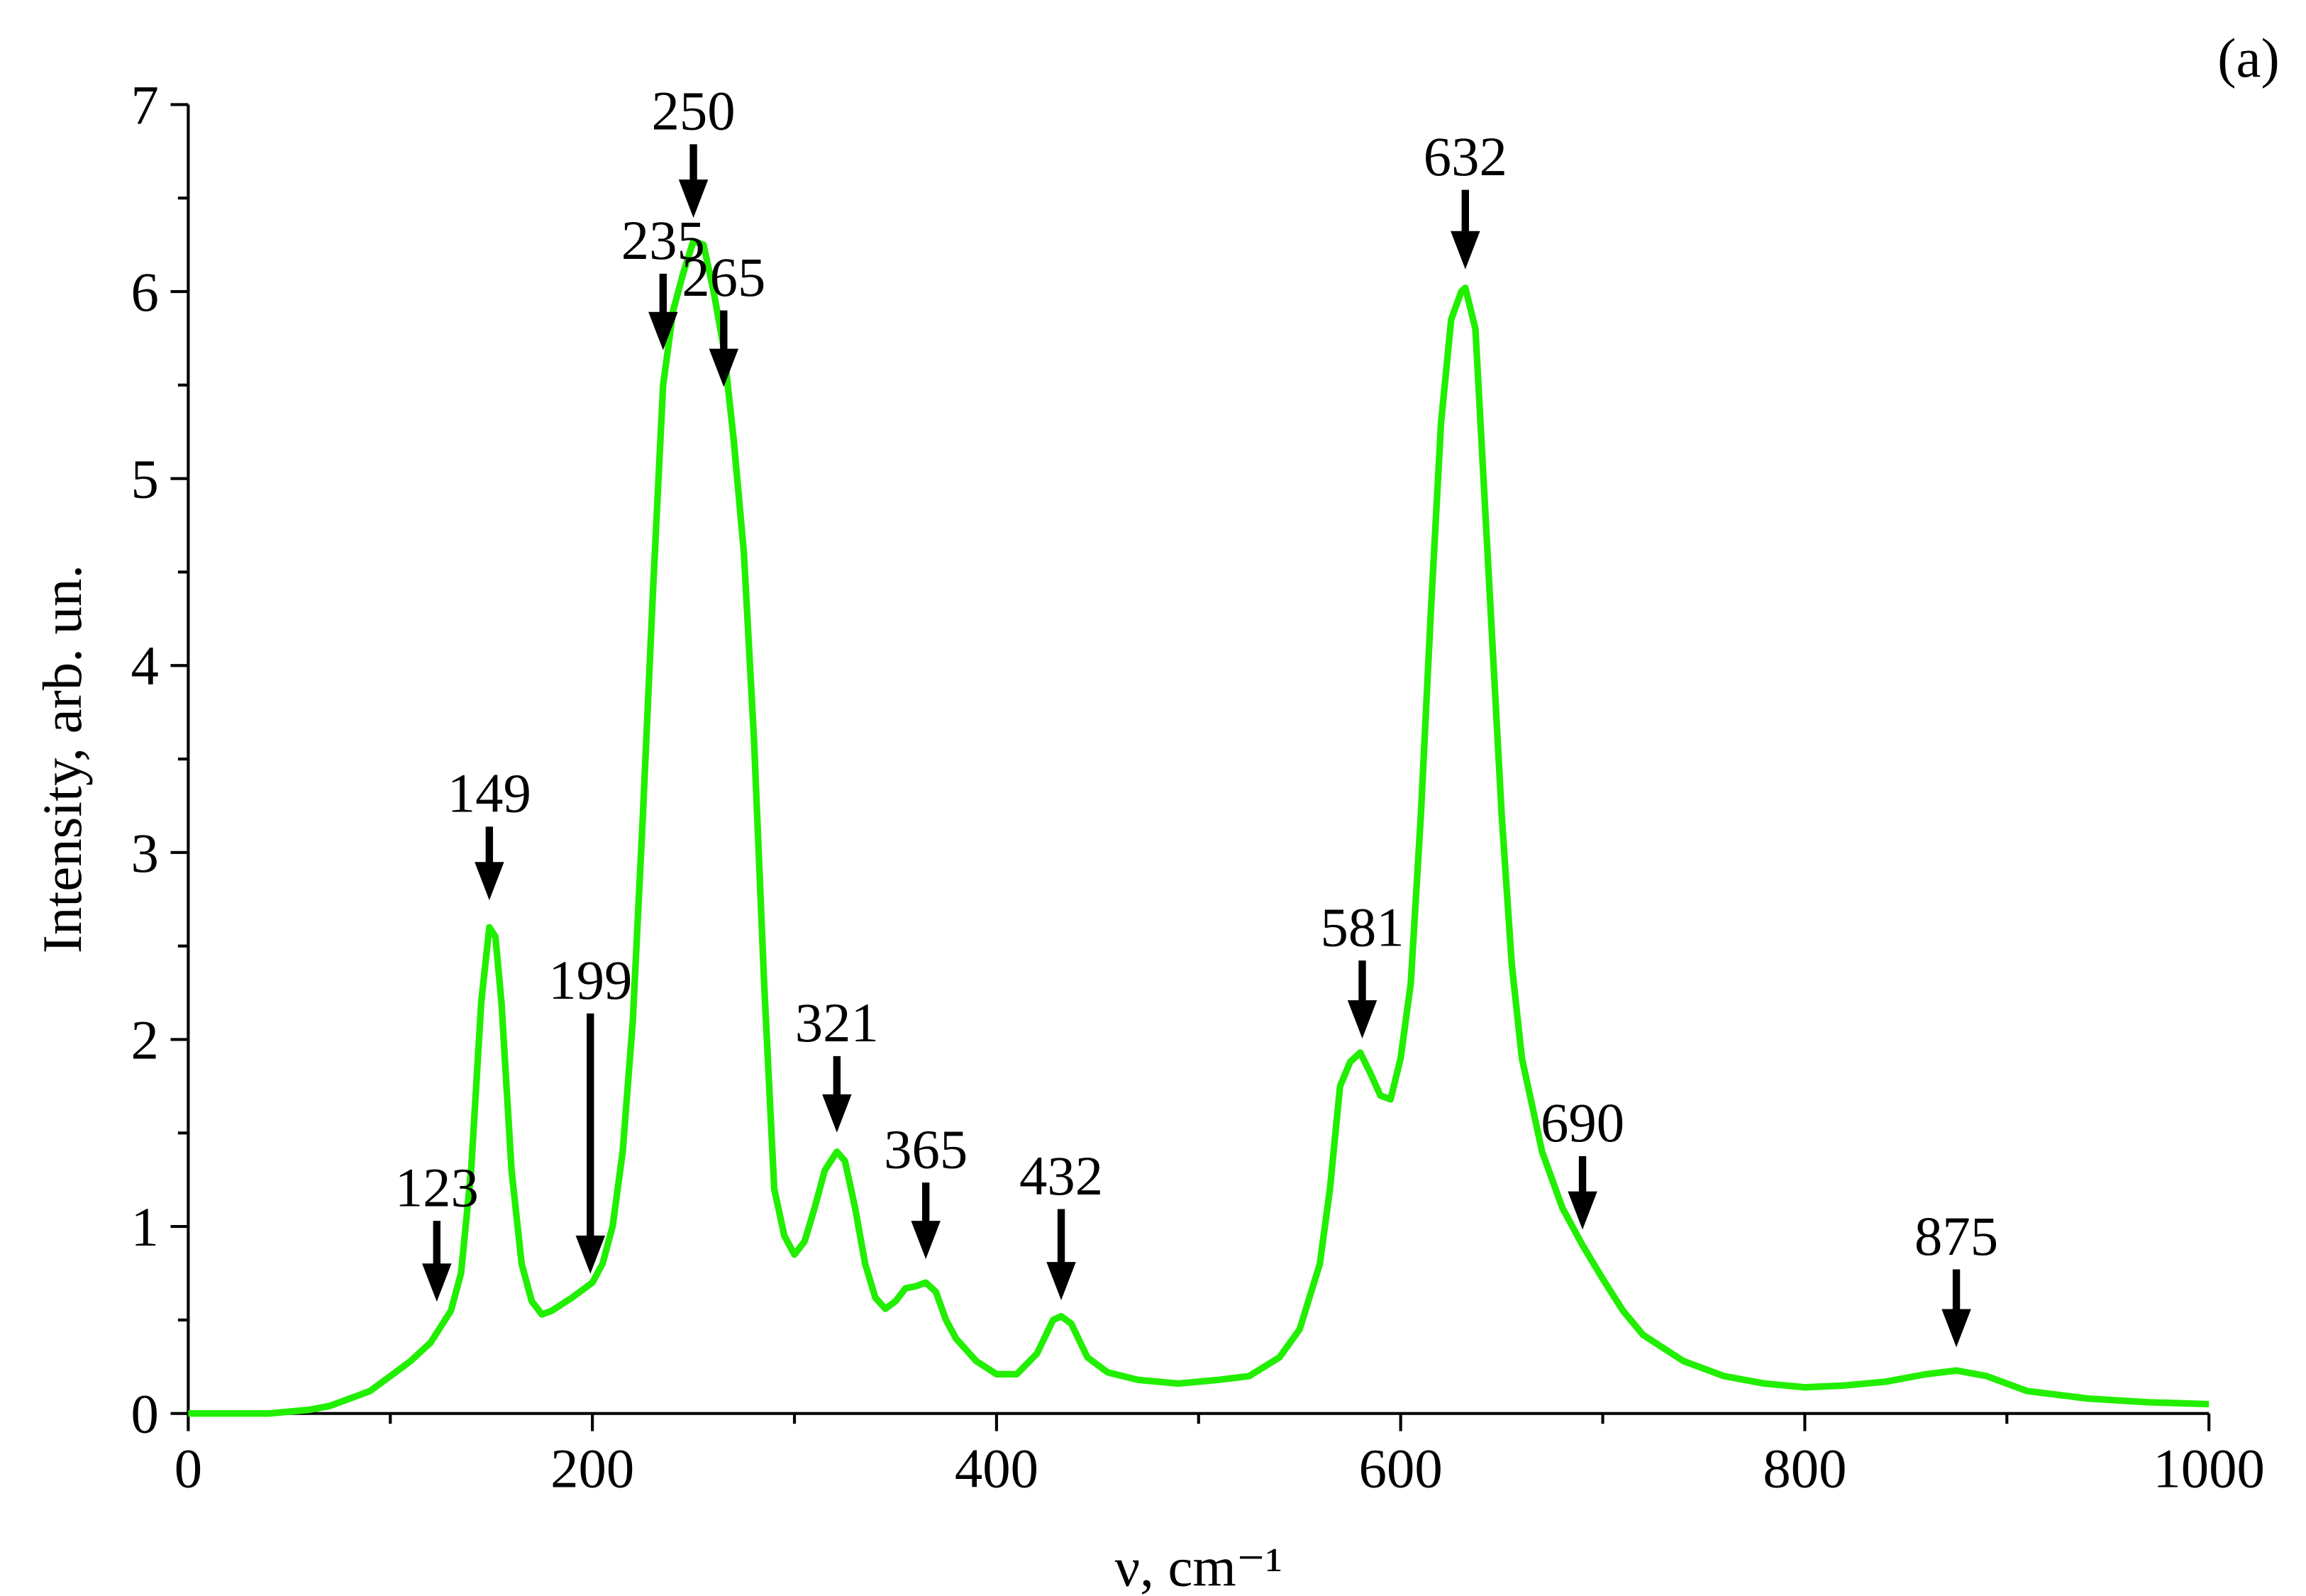 The height and width of the screenshot is (1596, 2306). What do you see at coordinates (1465, 157) in the screenshot?
I see `annotation-label: 632` at bounding box center [1465, 157].